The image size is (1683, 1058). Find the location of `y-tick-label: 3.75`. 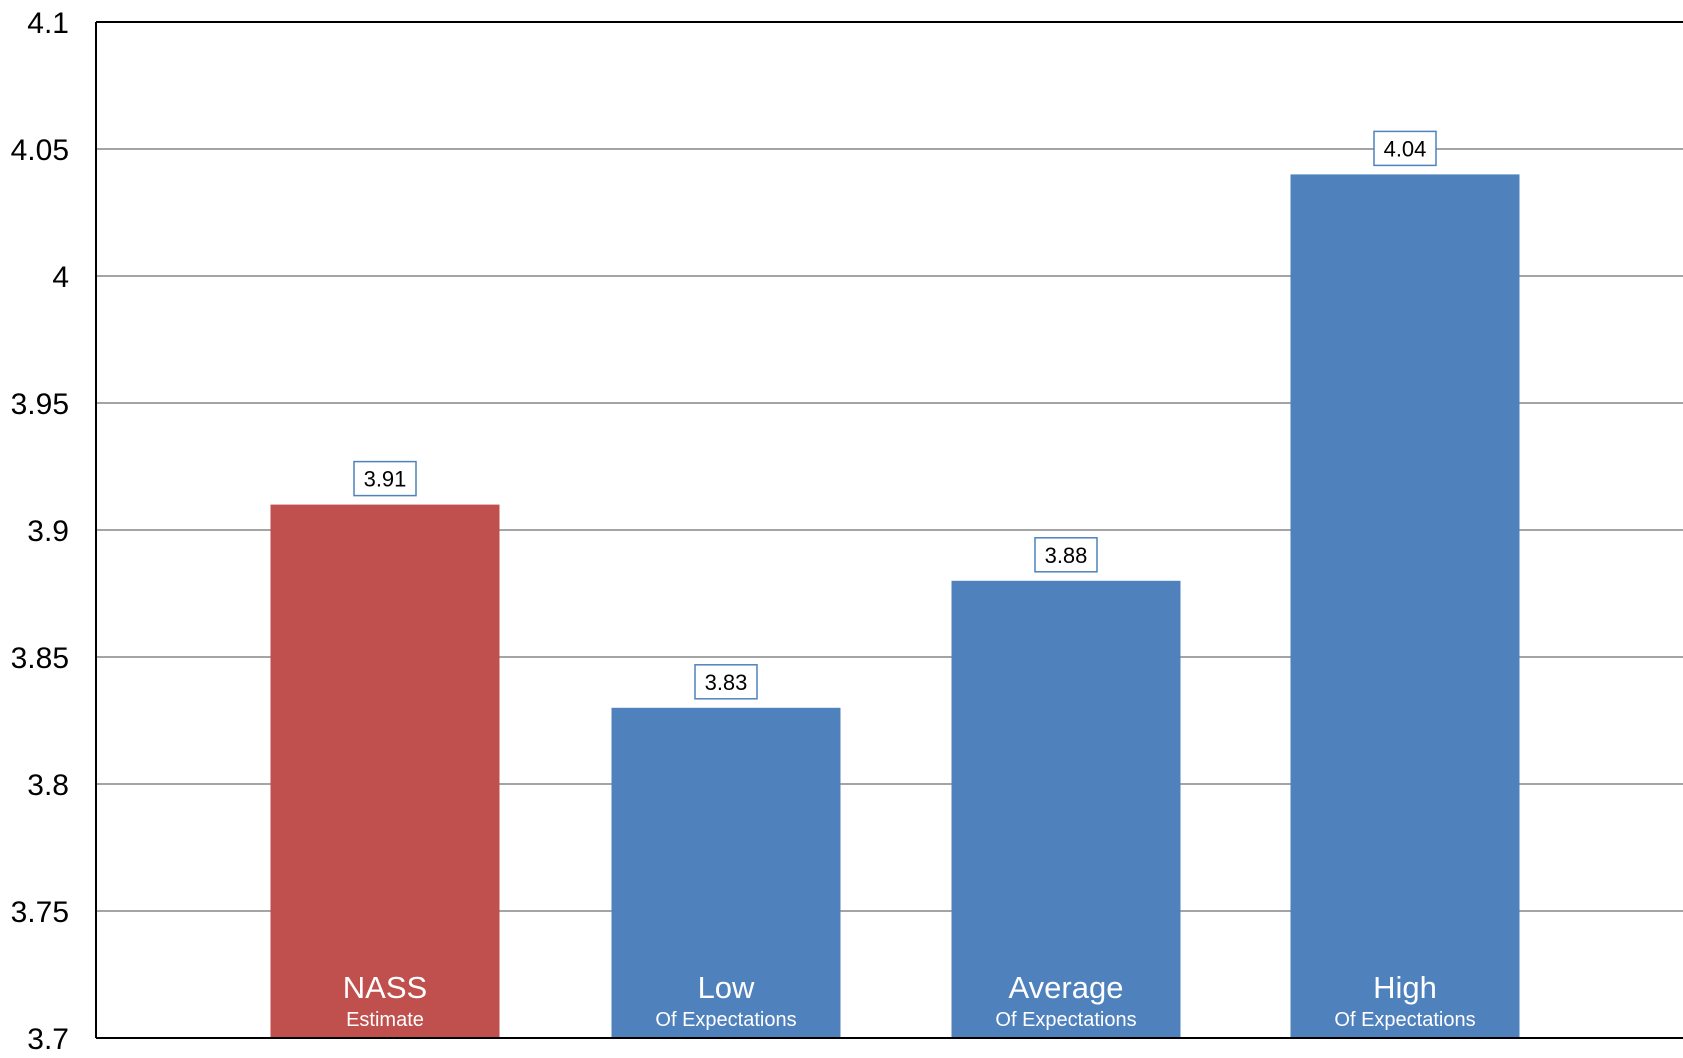

y-tick-label: 3.75 is located at coordinates (40, 912).